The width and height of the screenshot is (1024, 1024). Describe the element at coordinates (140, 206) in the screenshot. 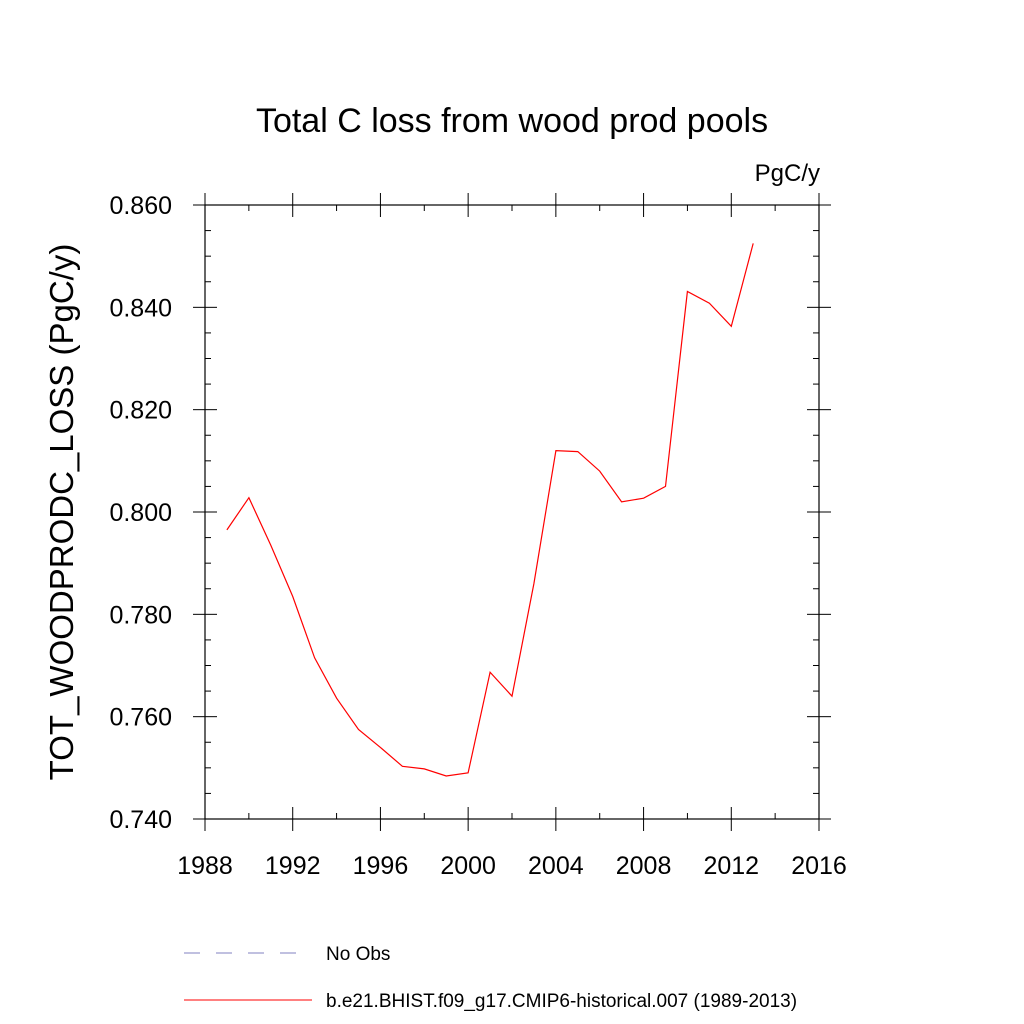

I see `y-tick-label: 0.860` at that location.